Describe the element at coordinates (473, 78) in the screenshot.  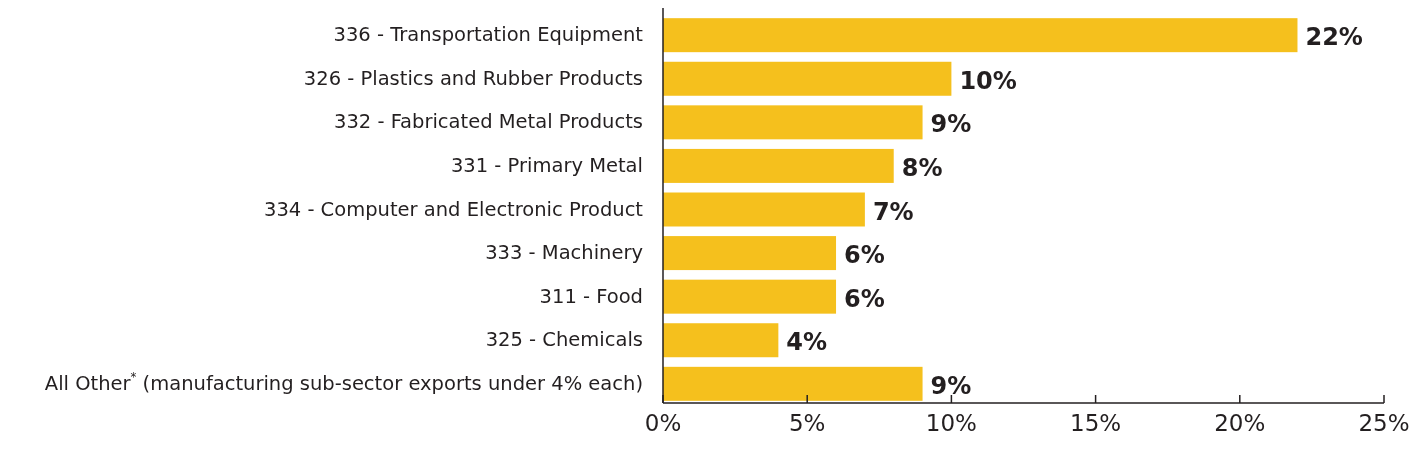
I see `y-tick-label: 326 - Plastics and Rubber Products` at that location.